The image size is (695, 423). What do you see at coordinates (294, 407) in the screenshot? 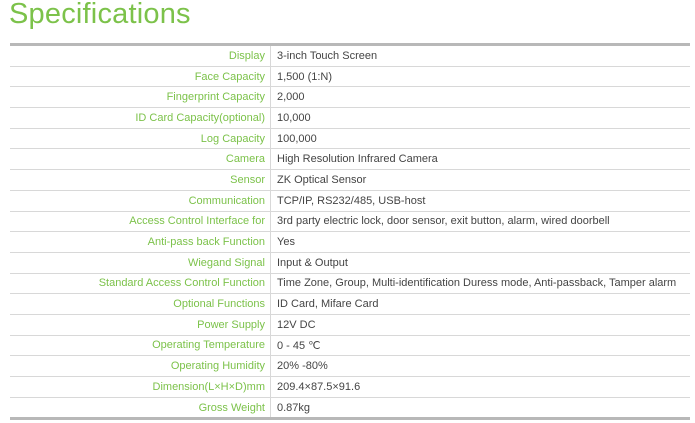
I see `spec-value: 0.87kg` at bounding box center [294, 407].